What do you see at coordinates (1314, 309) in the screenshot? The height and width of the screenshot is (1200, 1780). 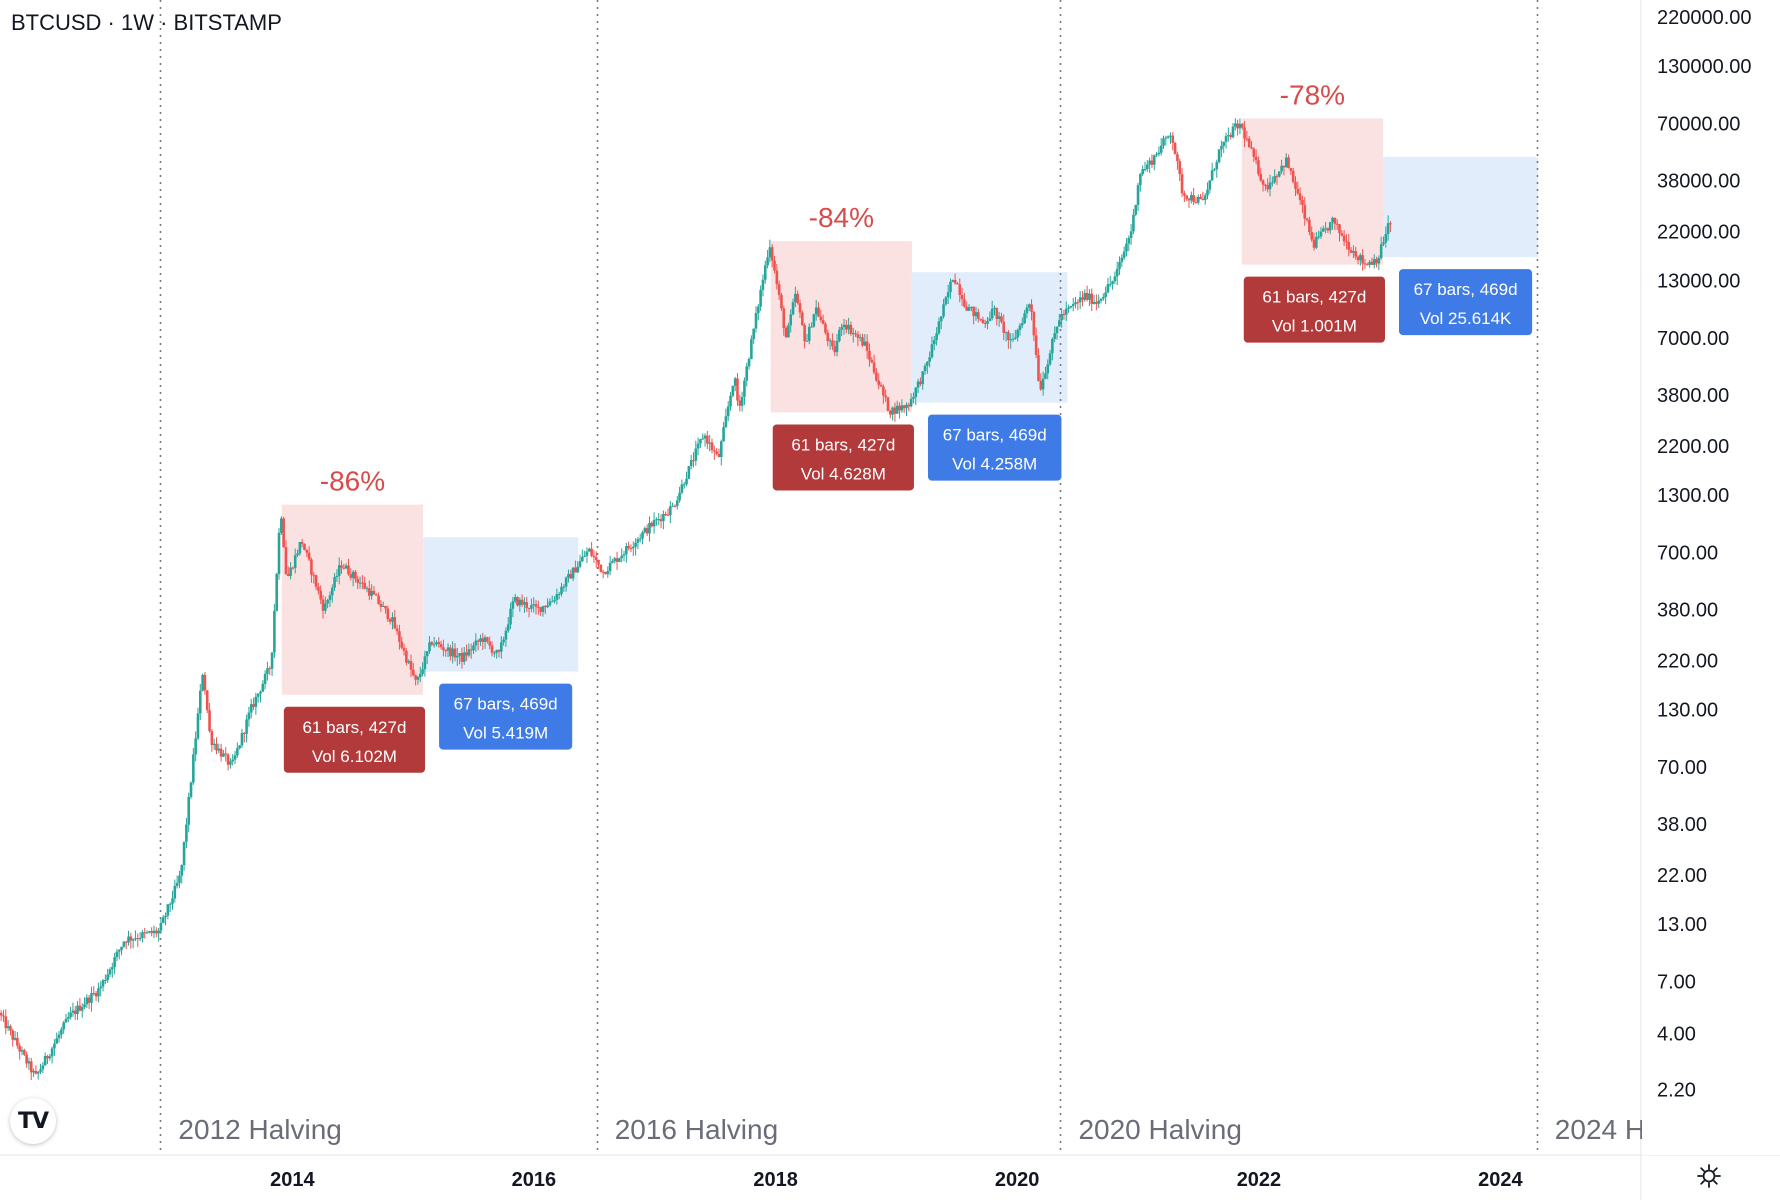 I see `decline-badge-3: 61 bars, 427d Vol 1.001M` at bounding box center [1314, 309].